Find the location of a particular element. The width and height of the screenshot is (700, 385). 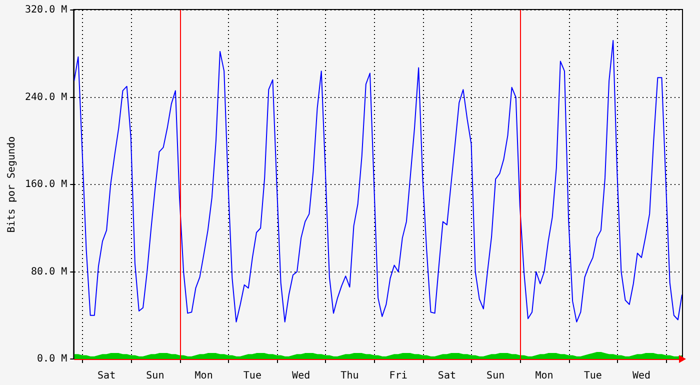

y-tick-label: 80.0 M is located at coordinates (49, 272).